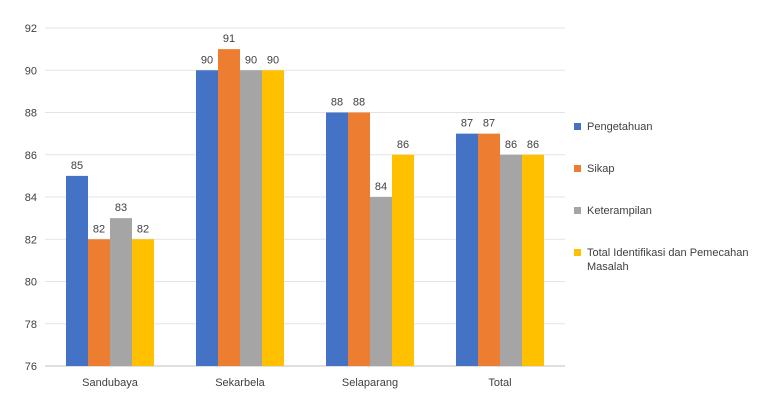 The width and height of the screenshot is (784, 399). What do you see at coordinates (676, 169) in the screenshot?
I see `legend-item: Sikap` at bounding box center [676, 169].